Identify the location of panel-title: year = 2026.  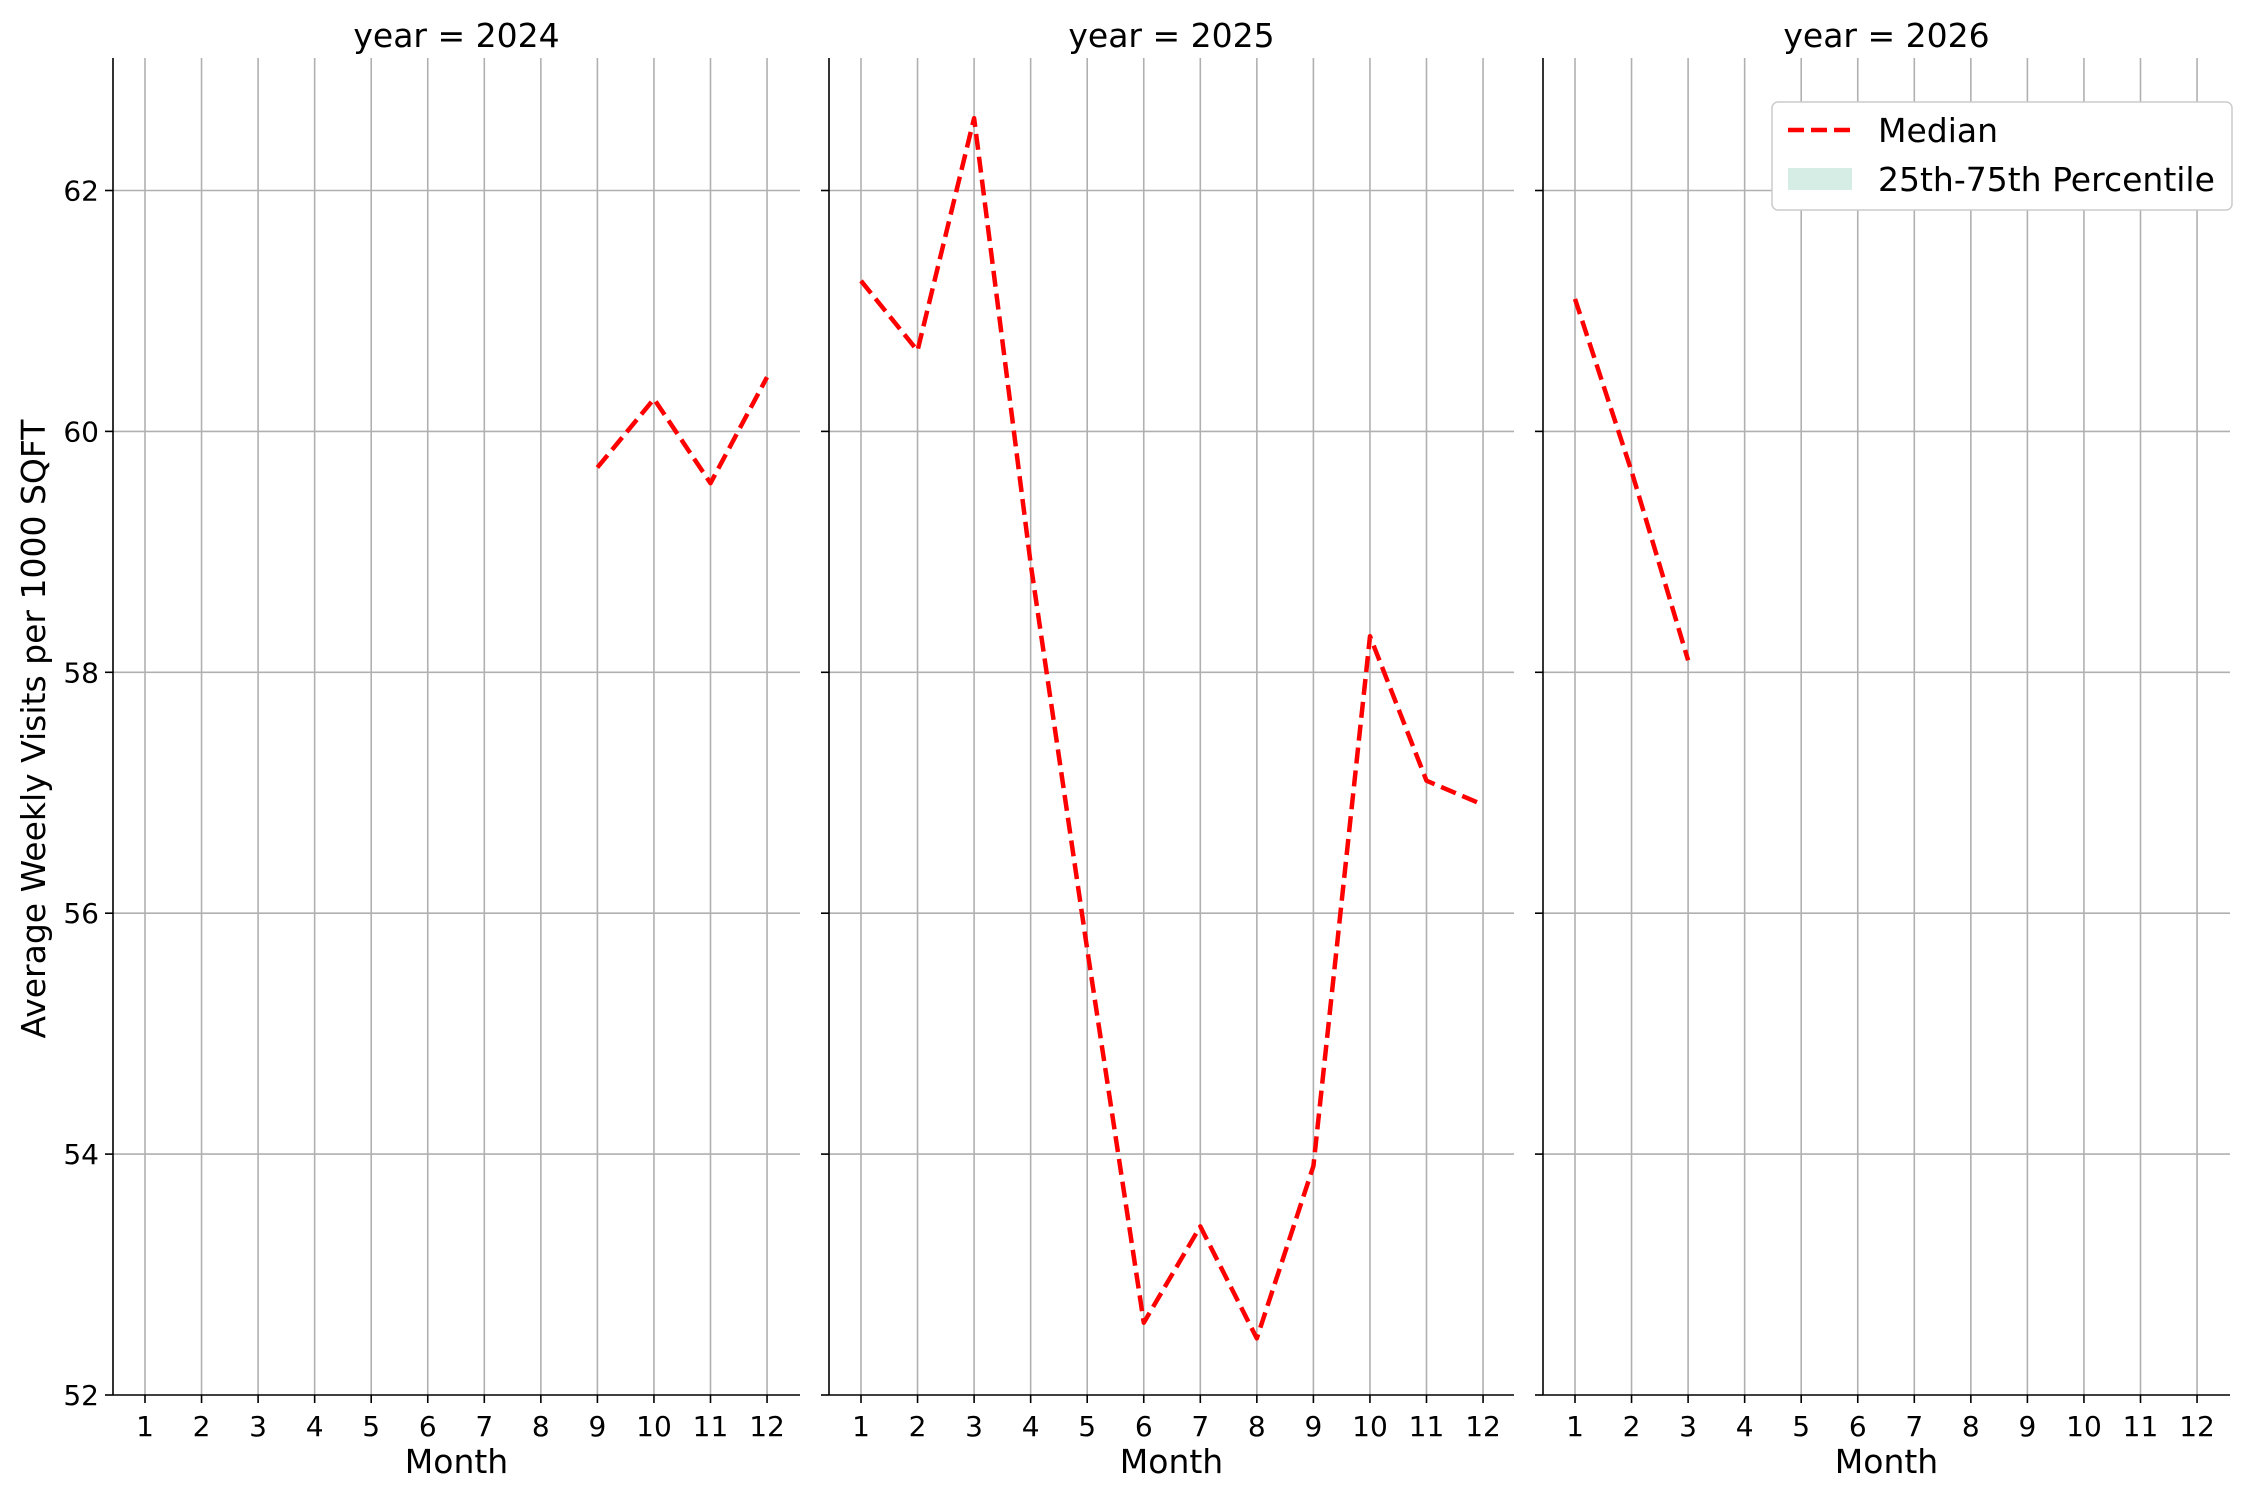
(1886, 35).